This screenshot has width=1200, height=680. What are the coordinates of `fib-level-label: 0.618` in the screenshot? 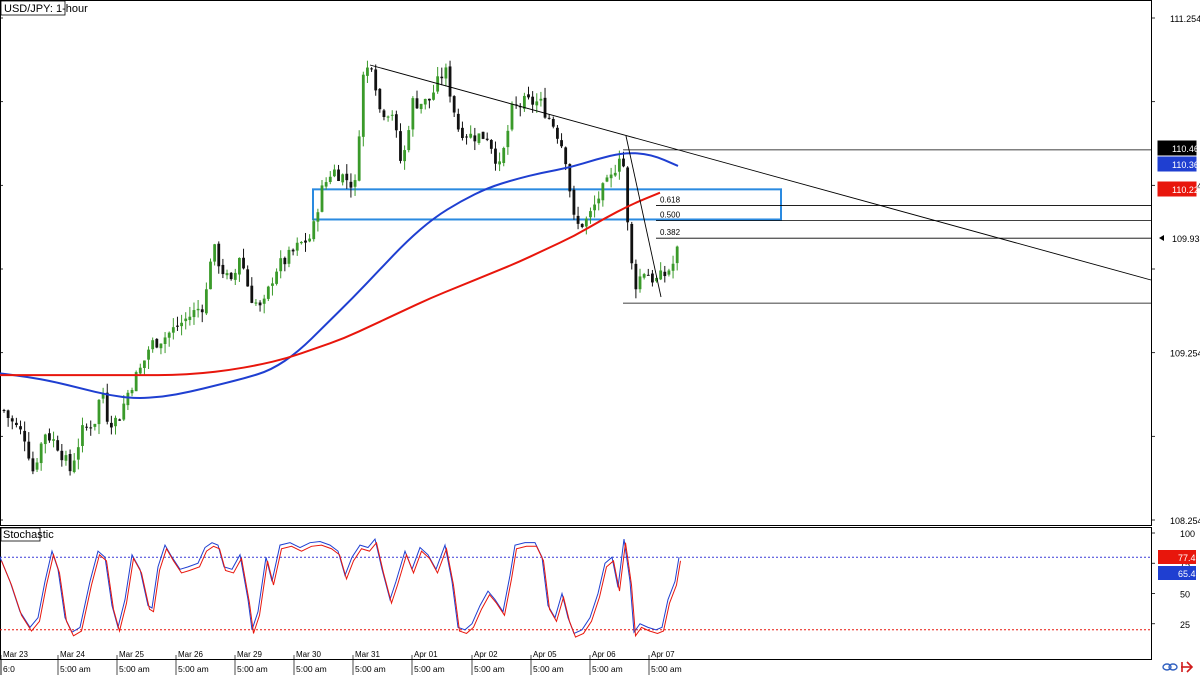 It's located at (670, 199).